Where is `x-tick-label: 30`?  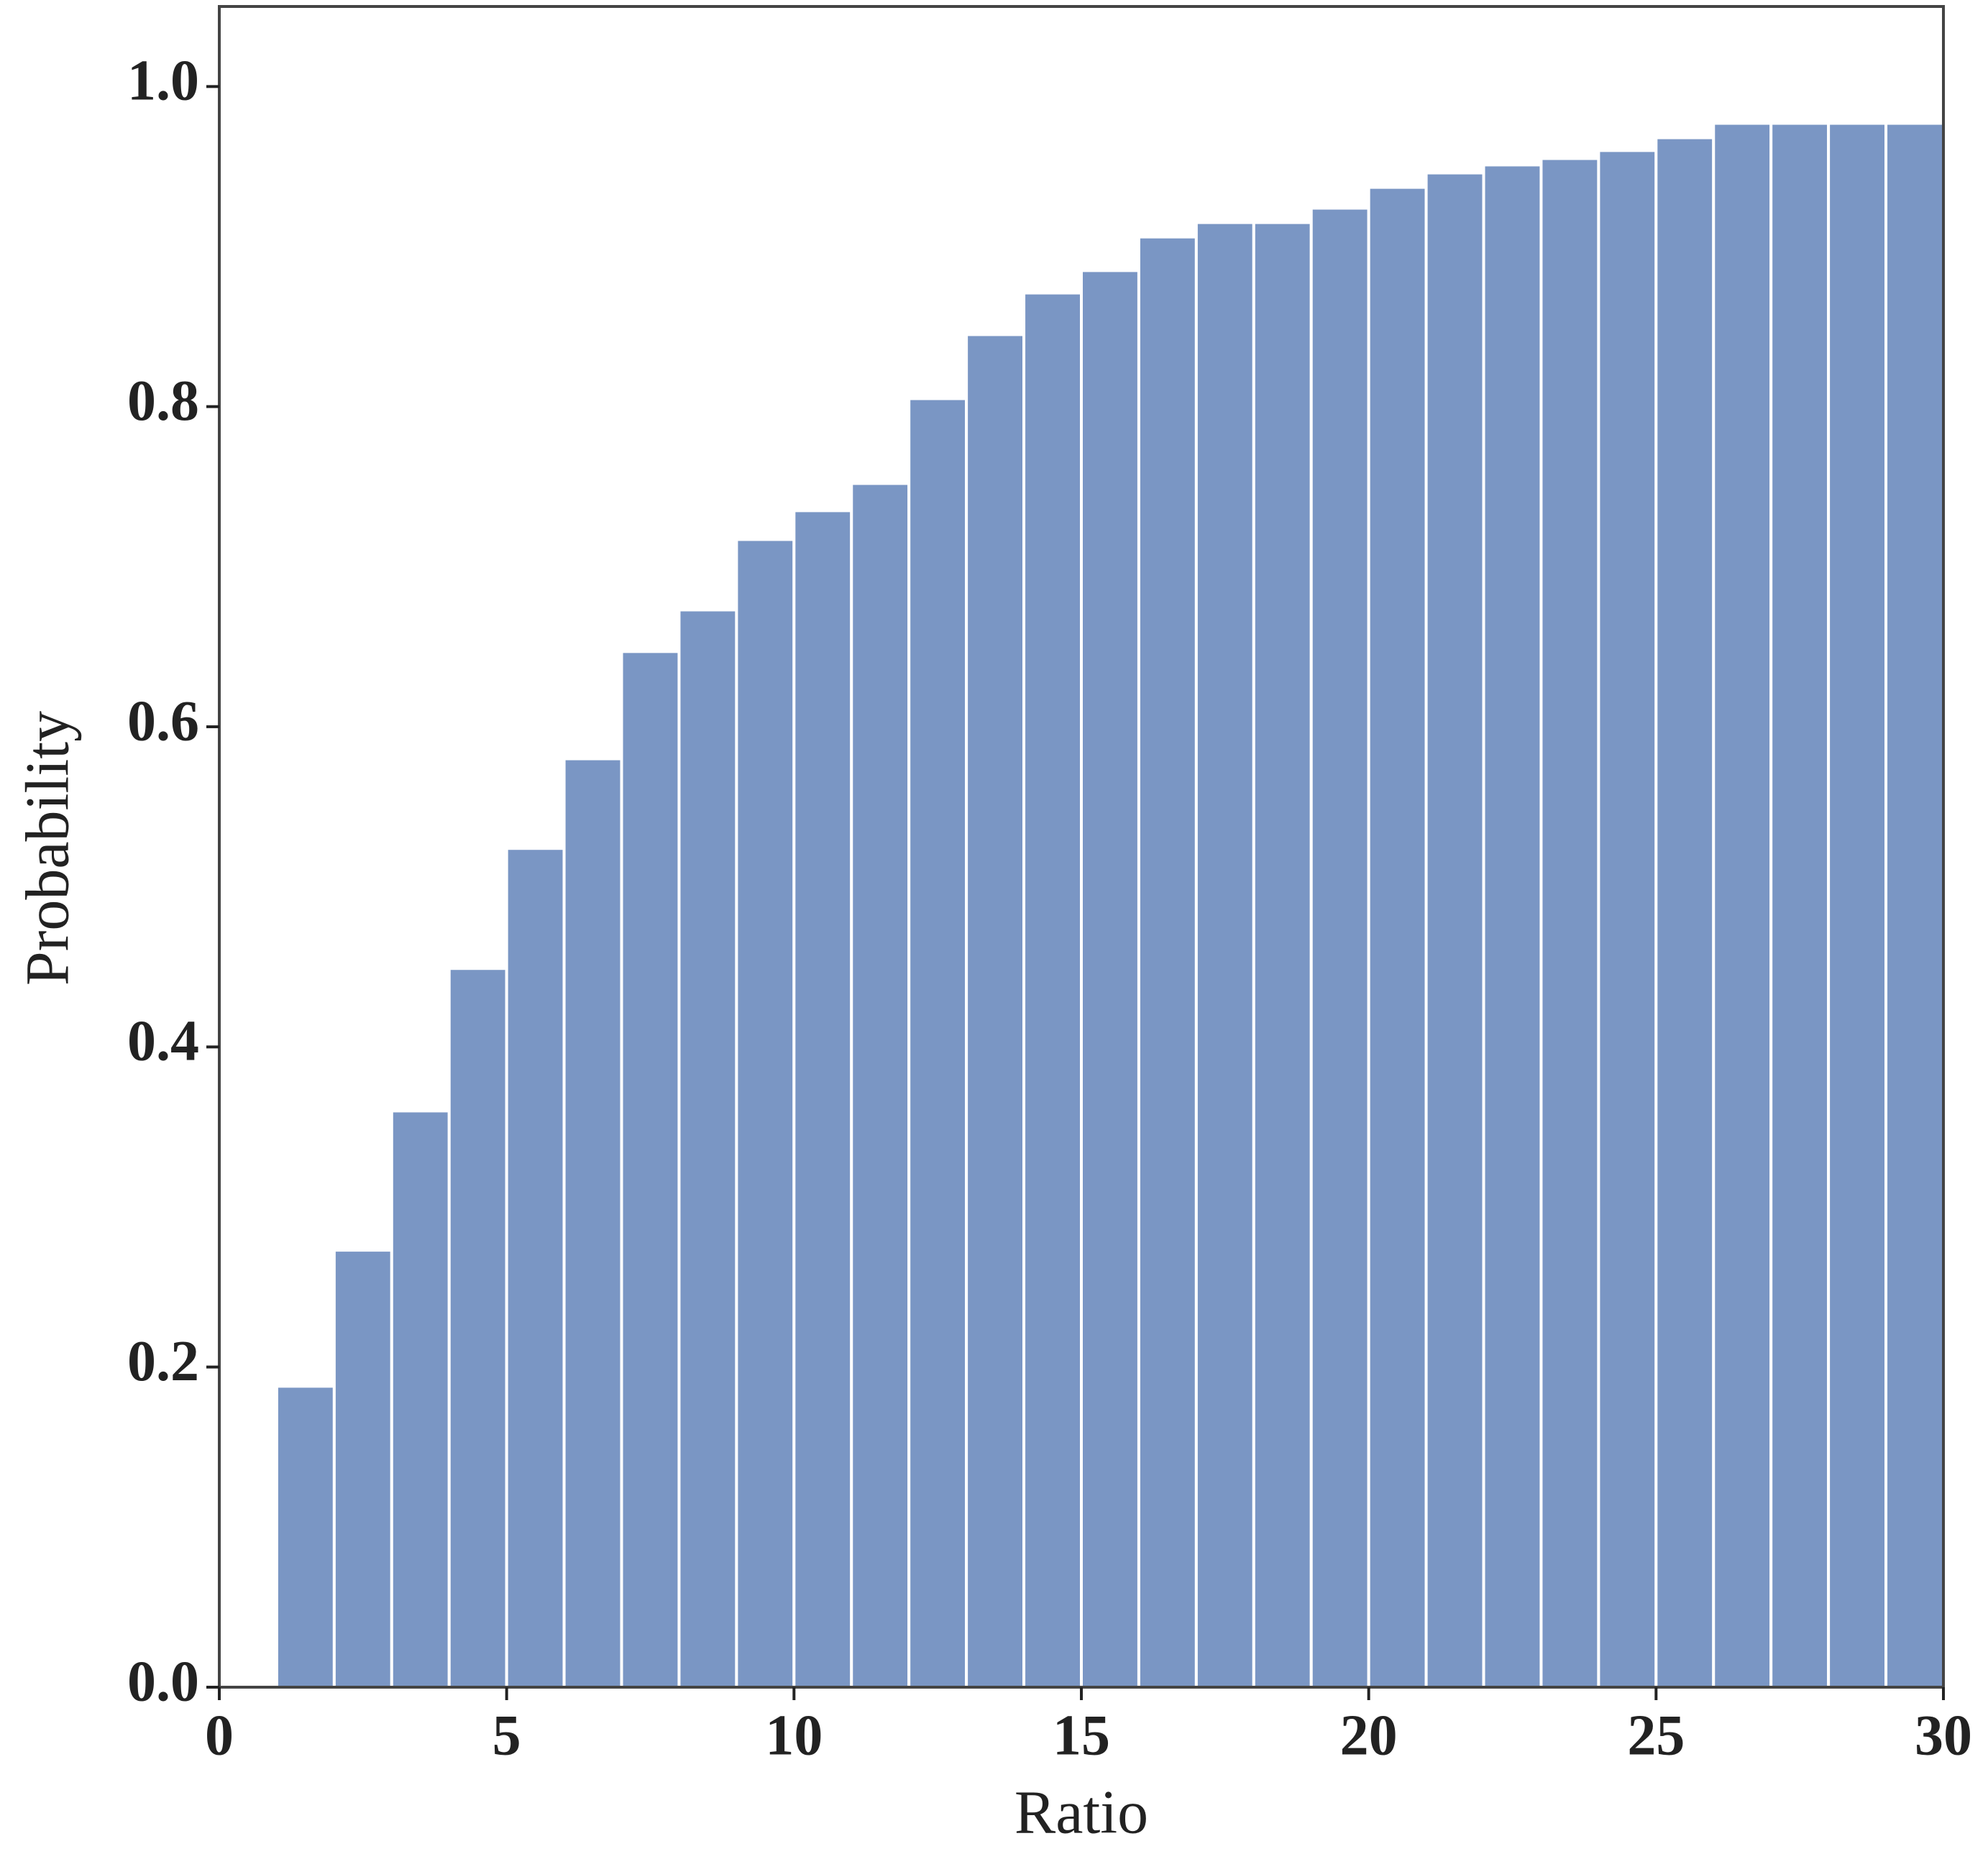
x-tick-label: 30 is located at coordinates (1943, 1735).